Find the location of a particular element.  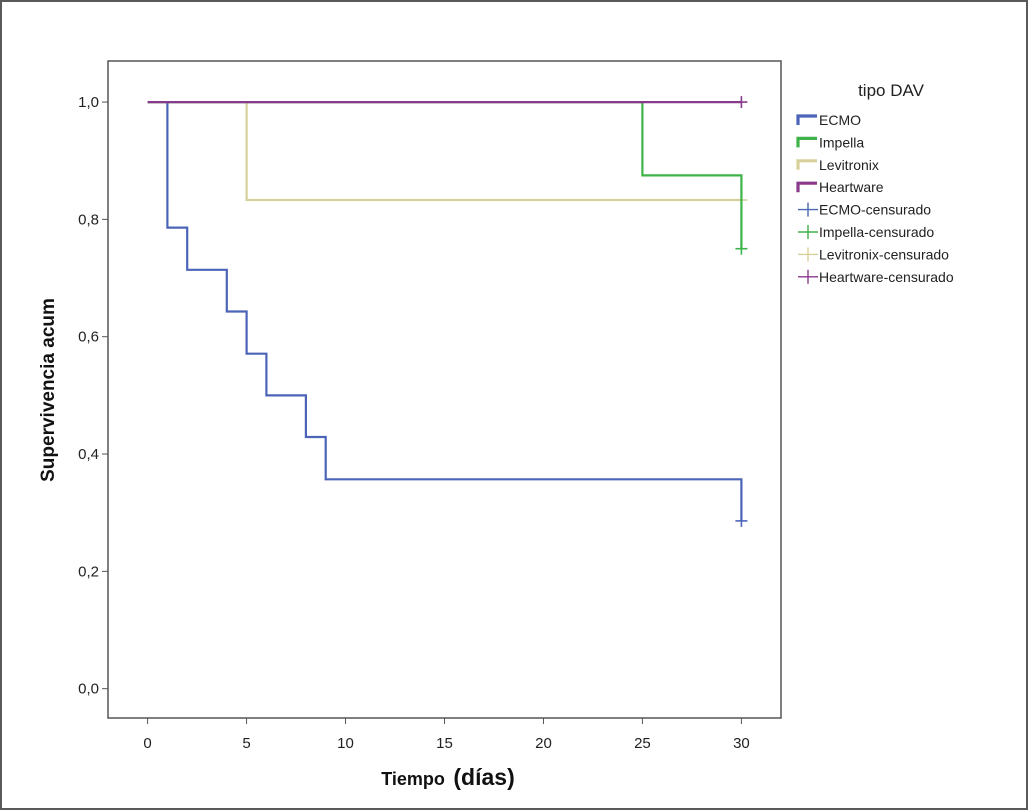

legend-label: Heartware-censurado is located at coordinates (886, 277).